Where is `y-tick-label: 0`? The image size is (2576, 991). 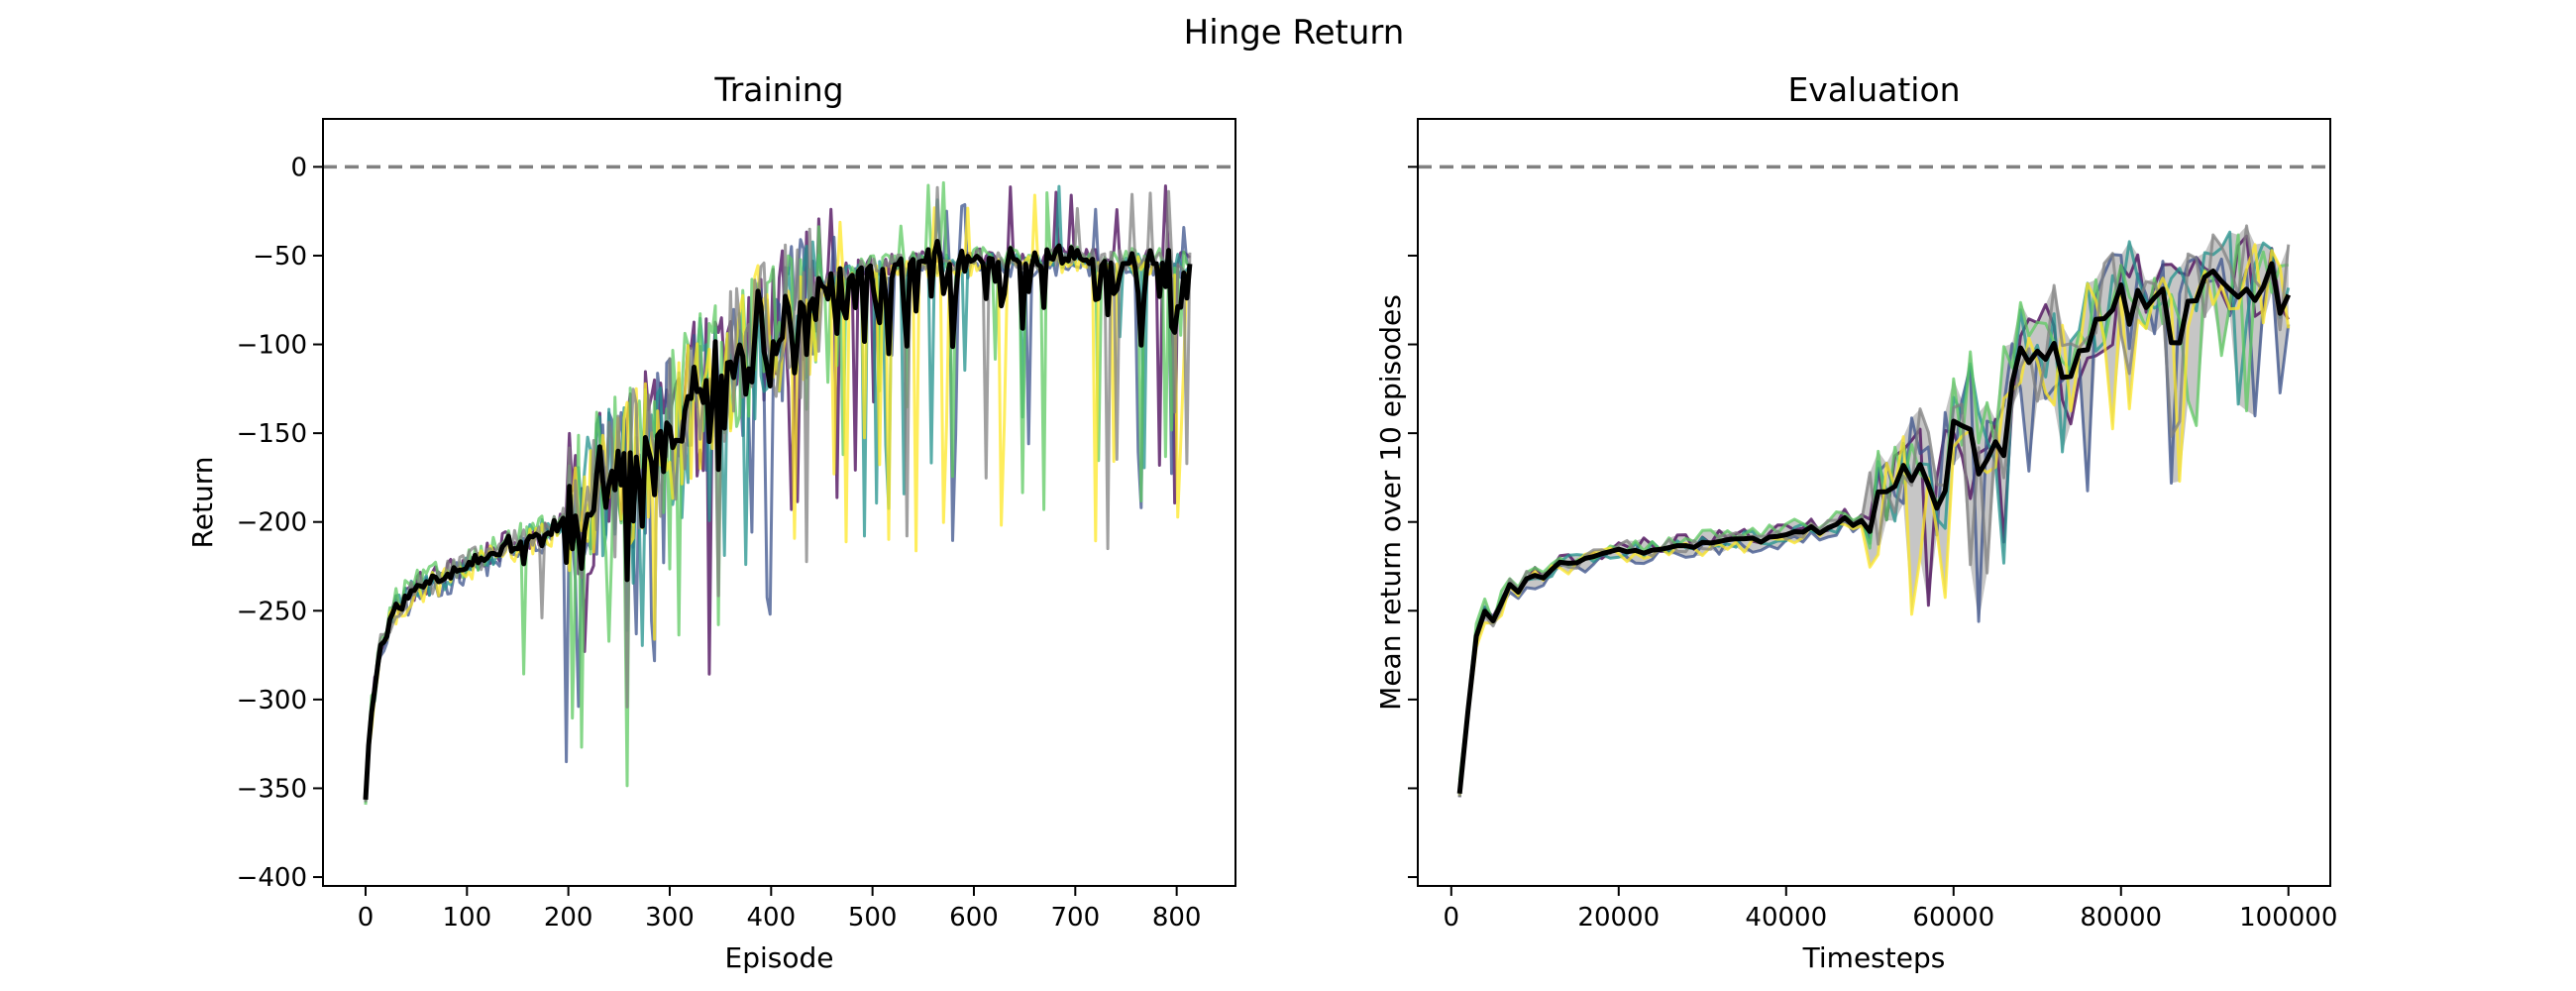 y-tick-label: 0 is located at coordinates (298, 167).